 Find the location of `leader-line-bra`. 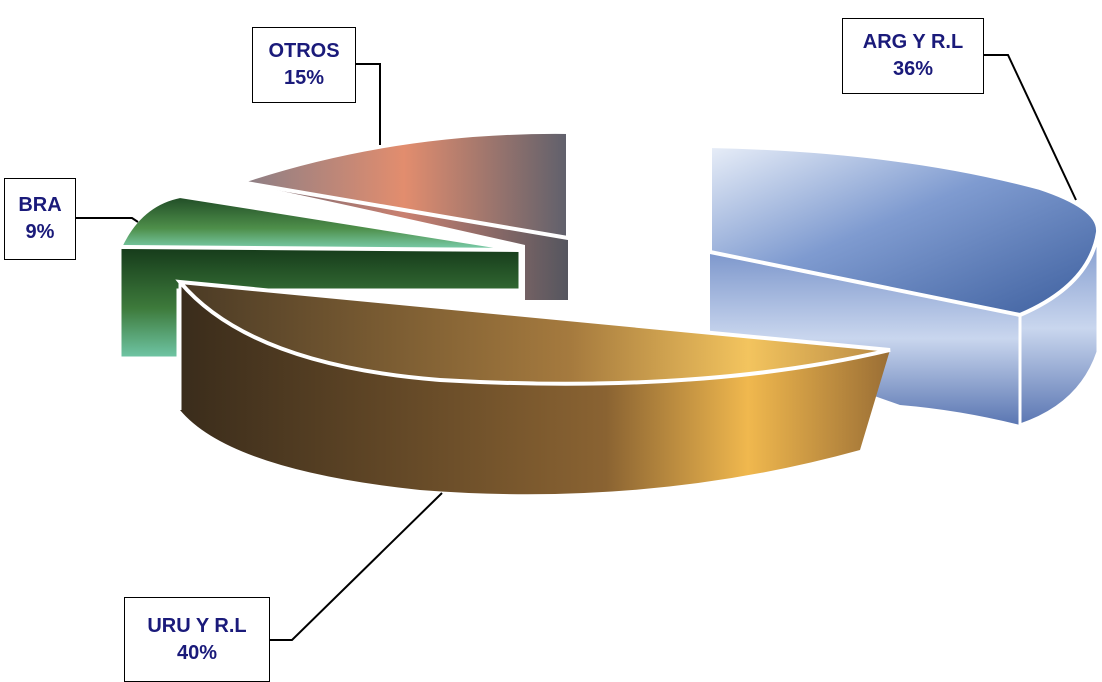

leader-line-bra is located at coordinates (107, 220).